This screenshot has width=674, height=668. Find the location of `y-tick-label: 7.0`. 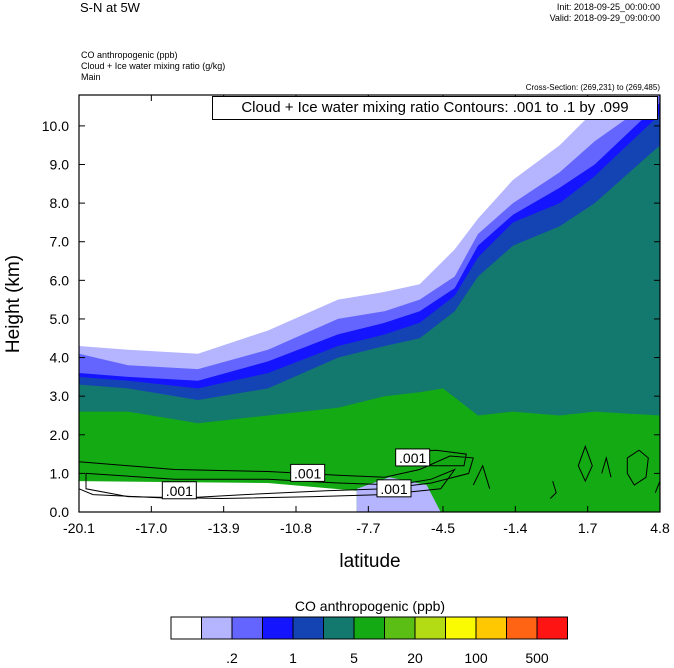

y-tick-label: 7.0 is located at coordinates (60, 242).